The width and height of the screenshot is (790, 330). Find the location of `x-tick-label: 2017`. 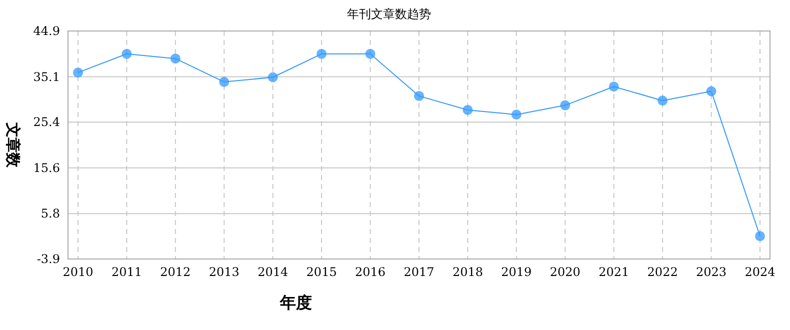

x-tick-label: 2017 is located at coordinates (419, 272).